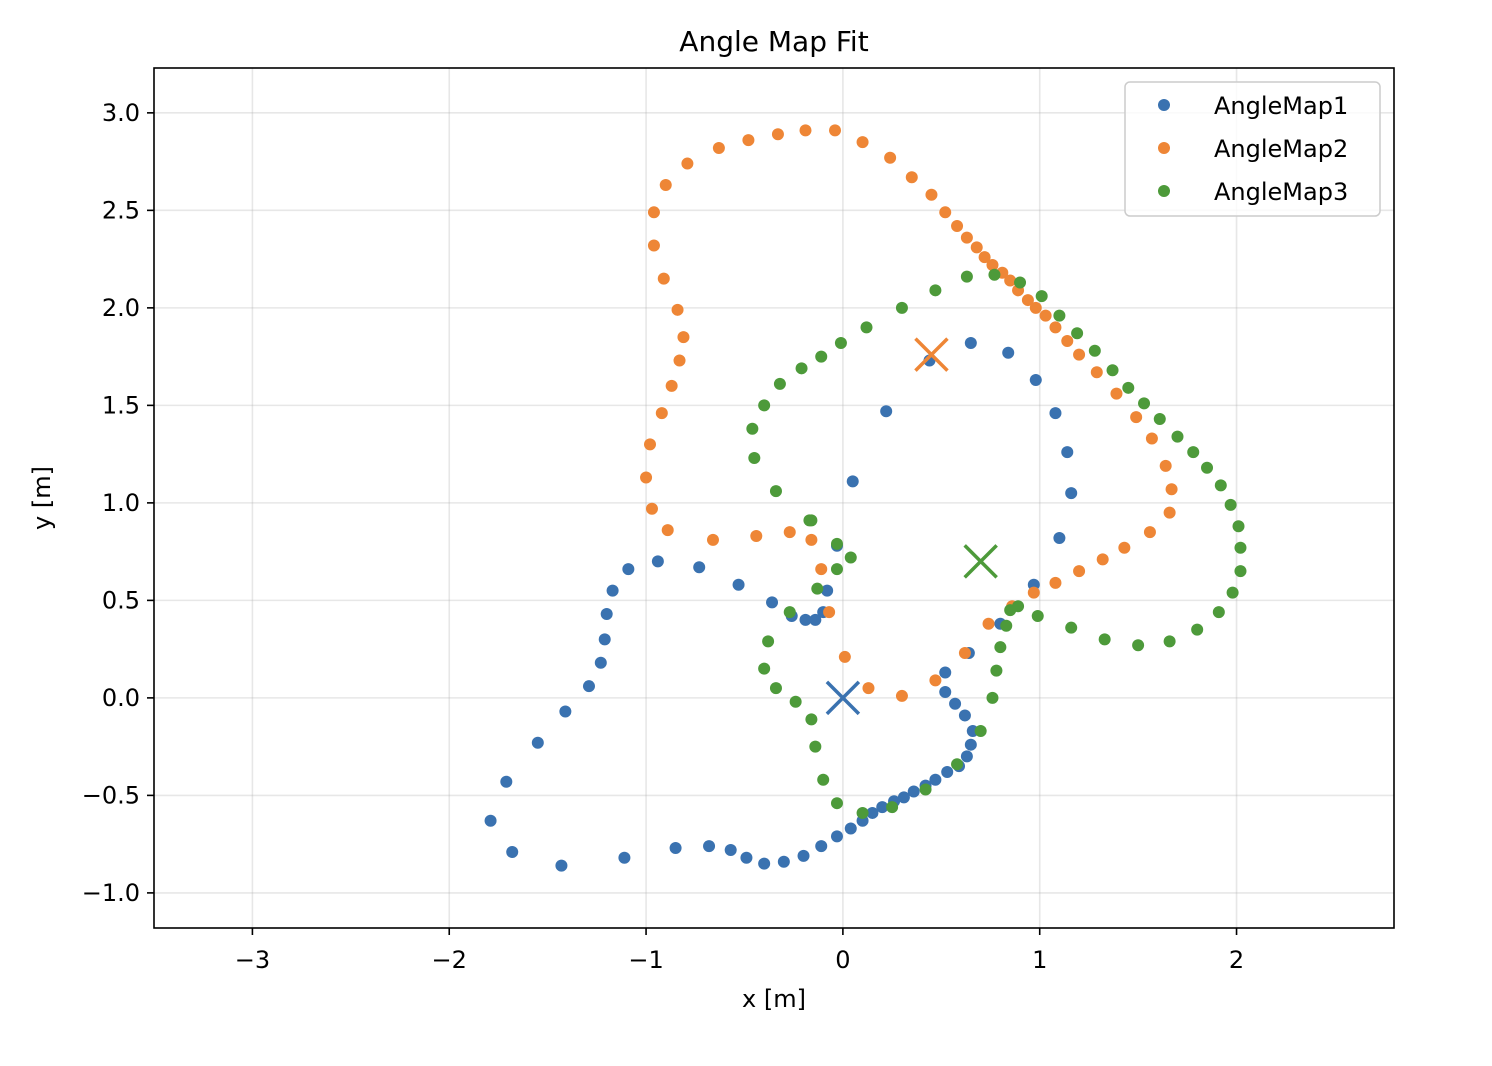 Image resolution: width=1492 pixels, height=1066 pixels. Describe the element at coordinates (121, 698) in the screenshot. I see `y-tick-label: 0.0` at that location.